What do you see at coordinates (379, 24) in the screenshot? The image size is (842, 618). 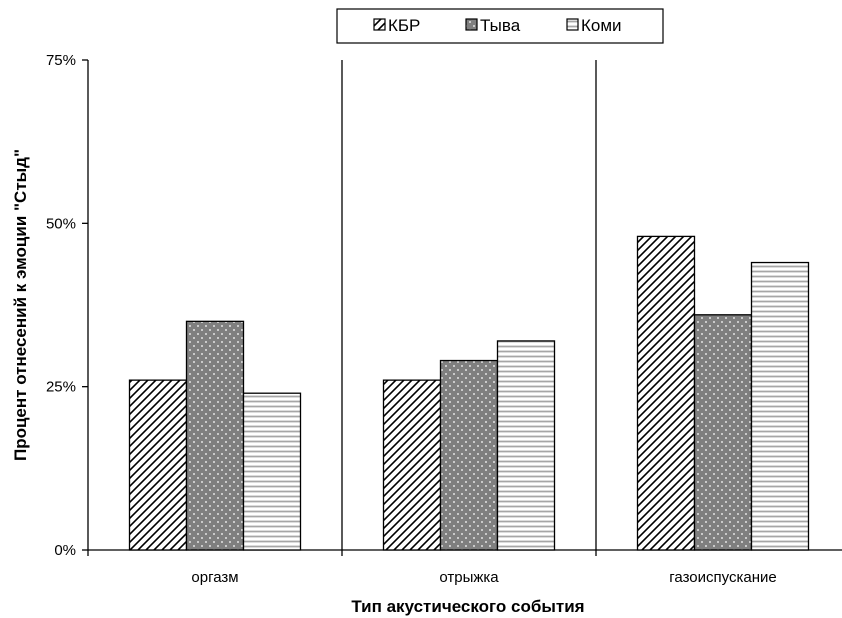 I see `legend-swatch-КБР` at bounding box center [379, 24].